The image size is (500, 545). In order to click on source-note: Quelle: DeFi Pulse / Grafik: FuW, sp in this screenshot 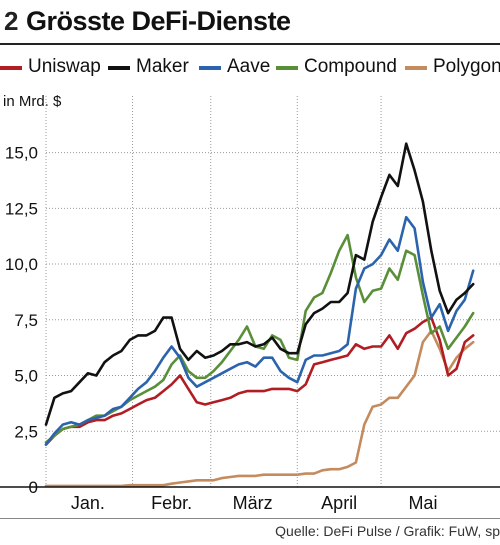, I will do `click(387, 531)`.